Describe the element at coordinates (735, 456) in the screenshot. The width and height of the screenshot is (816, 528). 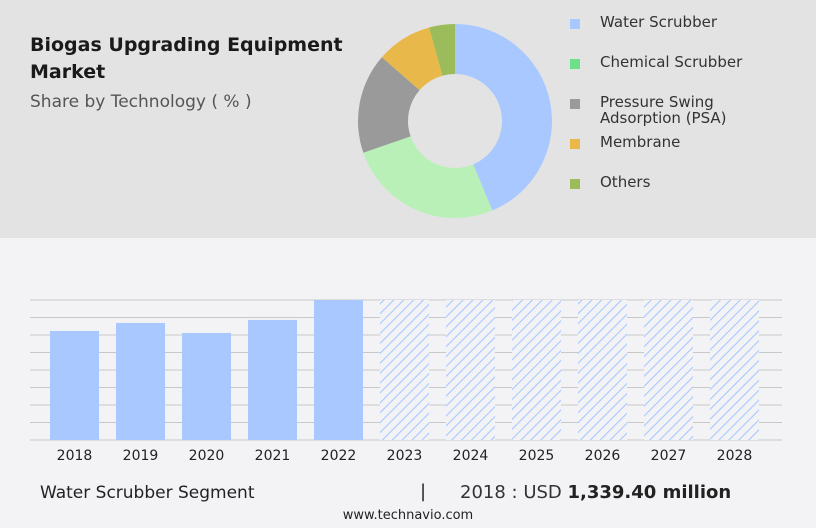
I see `x-tick-label: 2028` at that location.